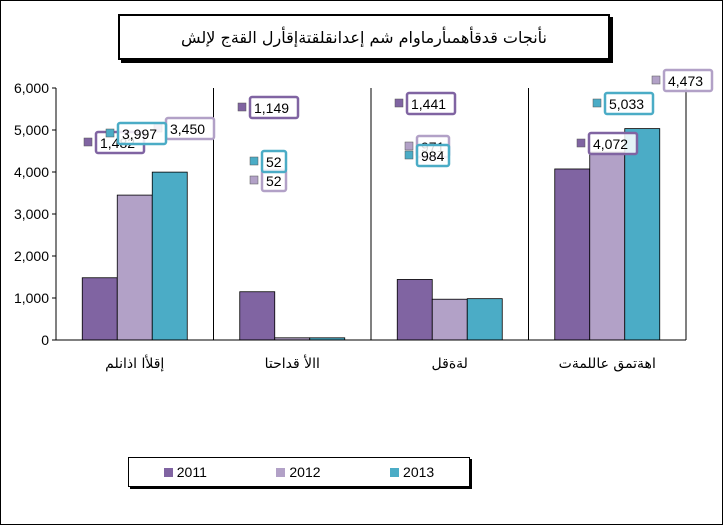 The width and height of the screenshot is (723, 525). Describe the element at coordinates (281, 472) in the screenshot. I see `legend-swatch-2012` at that location.